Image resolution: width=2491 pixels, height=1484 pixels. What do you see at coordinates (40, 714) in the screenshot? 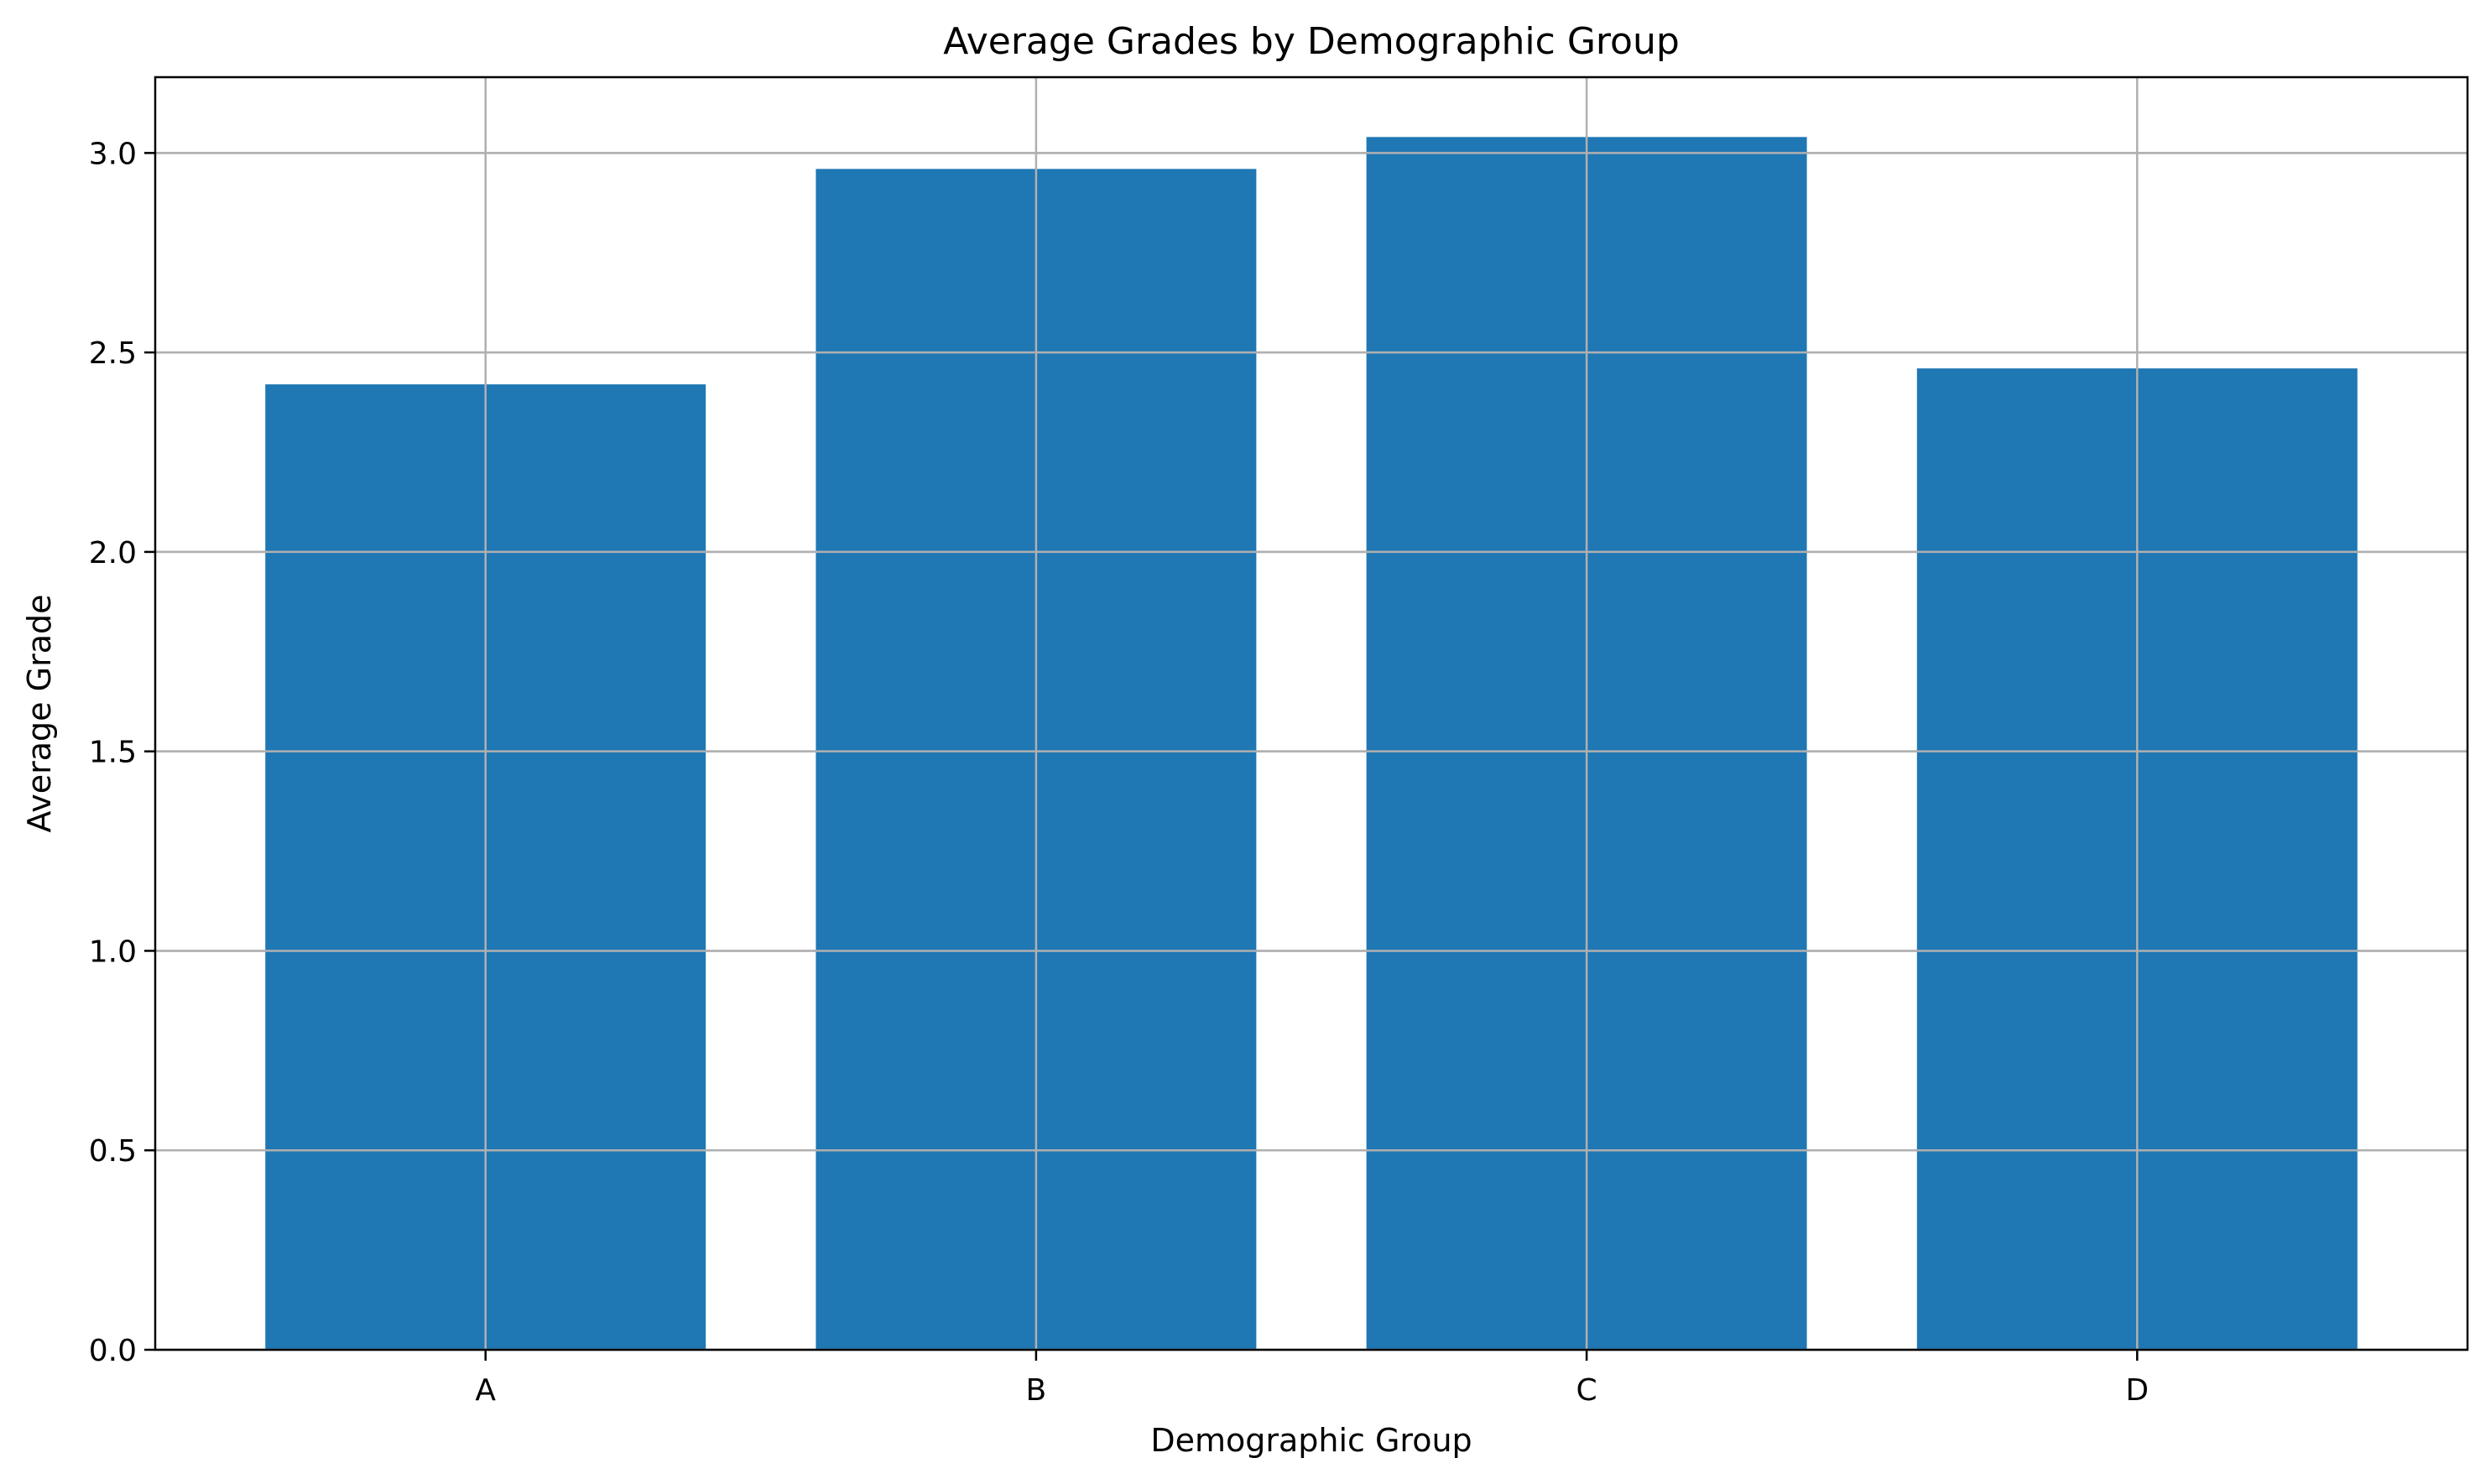
I see `y-axis-label: Average Grade` at bounding box center [40, 714].